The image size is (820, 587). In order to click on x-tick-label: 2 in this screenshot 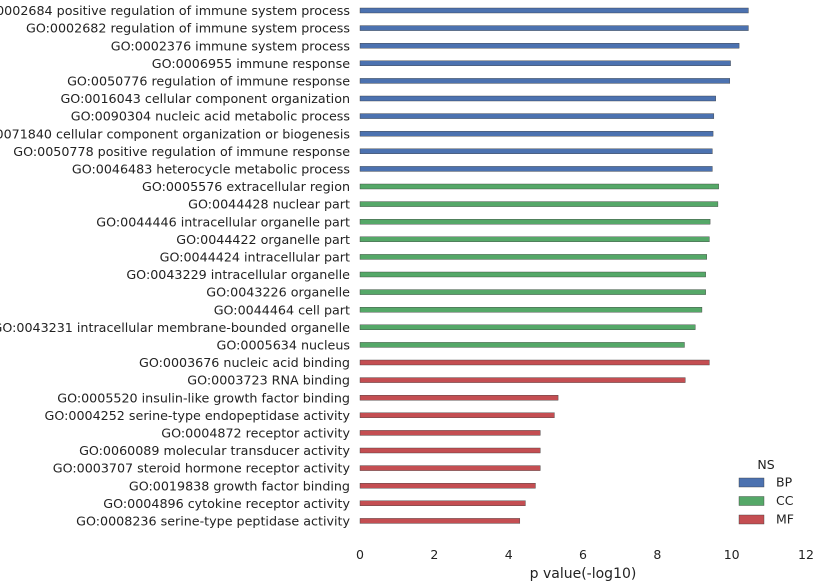, I will do `click(434, 554)`.